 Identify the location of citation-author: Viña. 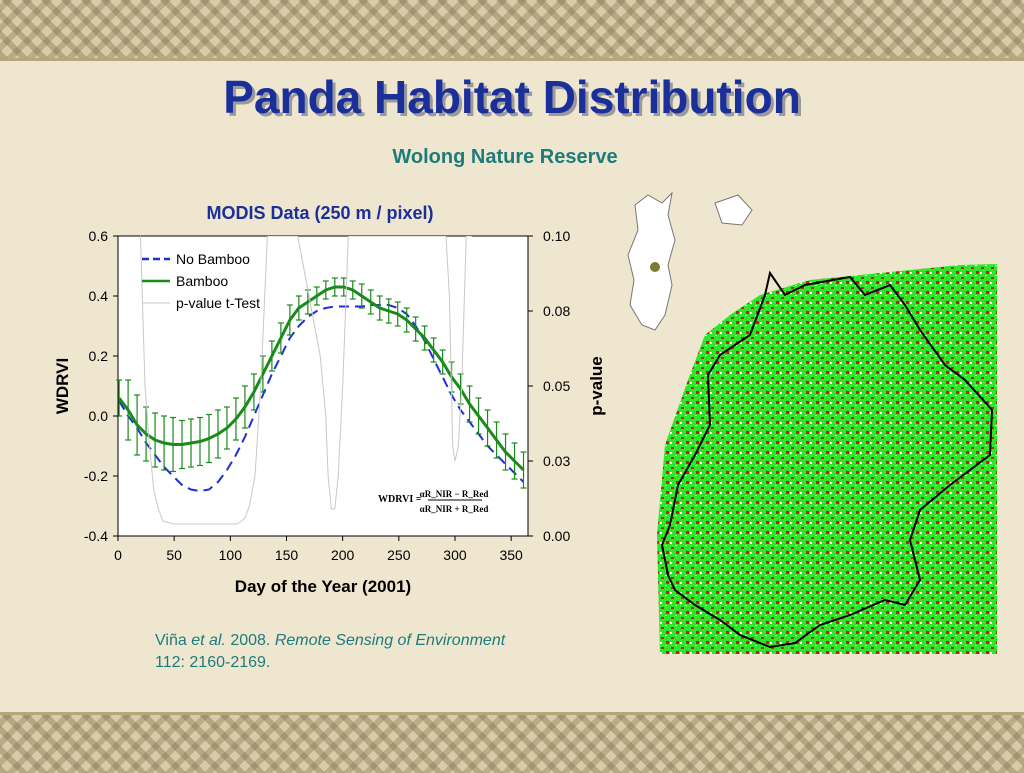
(173, 640).